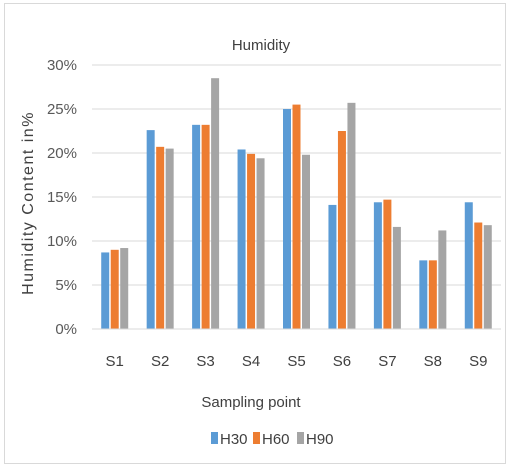 The image size is (510, 472). I want to click on bar-h30-s5, so click(287, 219).